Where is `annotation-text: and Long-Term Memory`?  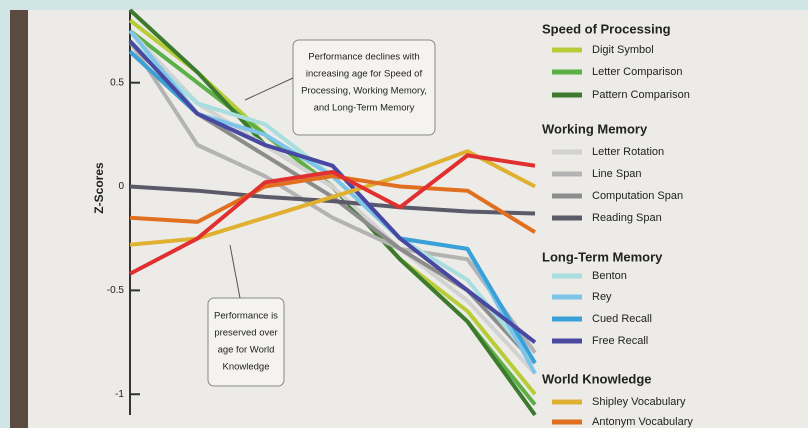
annotation-text: and Long-Term Memory is located at coordinates (364, 108).